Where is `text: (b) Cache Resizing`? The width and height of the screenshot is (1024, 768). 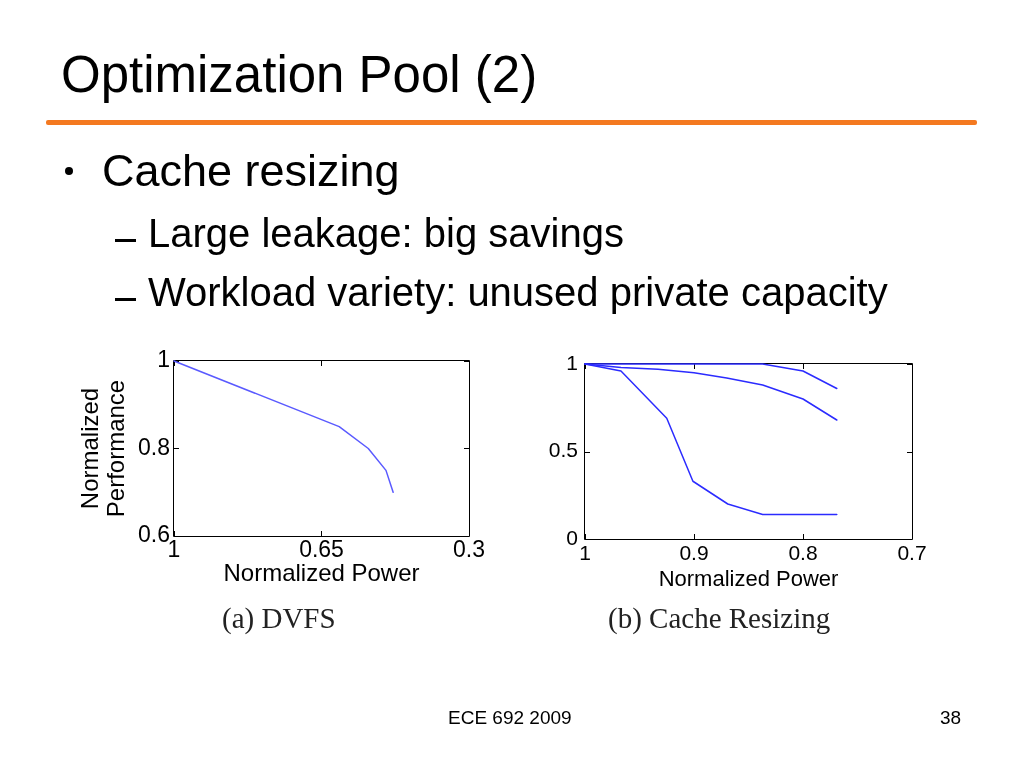
text: (b) Cache Resizing is located at coordinates (719, 618).